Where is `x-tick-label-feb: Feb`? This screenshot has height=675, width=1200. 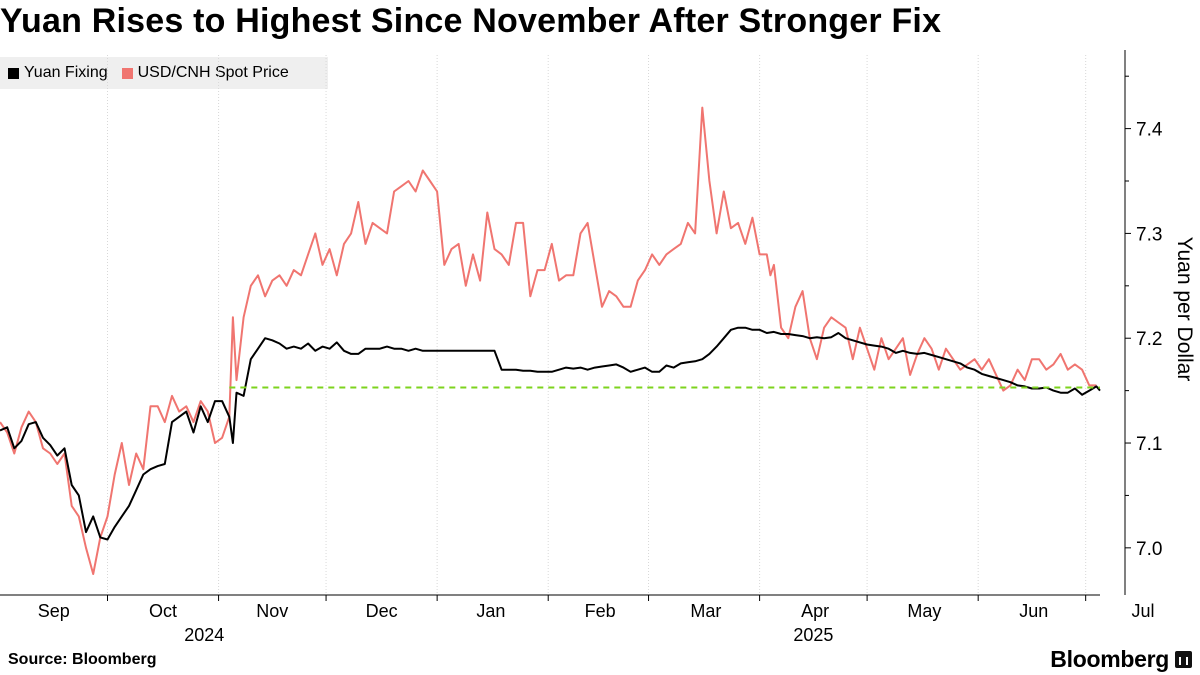
x-tick-label-feb: Feb is located at coordinates (600, 611).